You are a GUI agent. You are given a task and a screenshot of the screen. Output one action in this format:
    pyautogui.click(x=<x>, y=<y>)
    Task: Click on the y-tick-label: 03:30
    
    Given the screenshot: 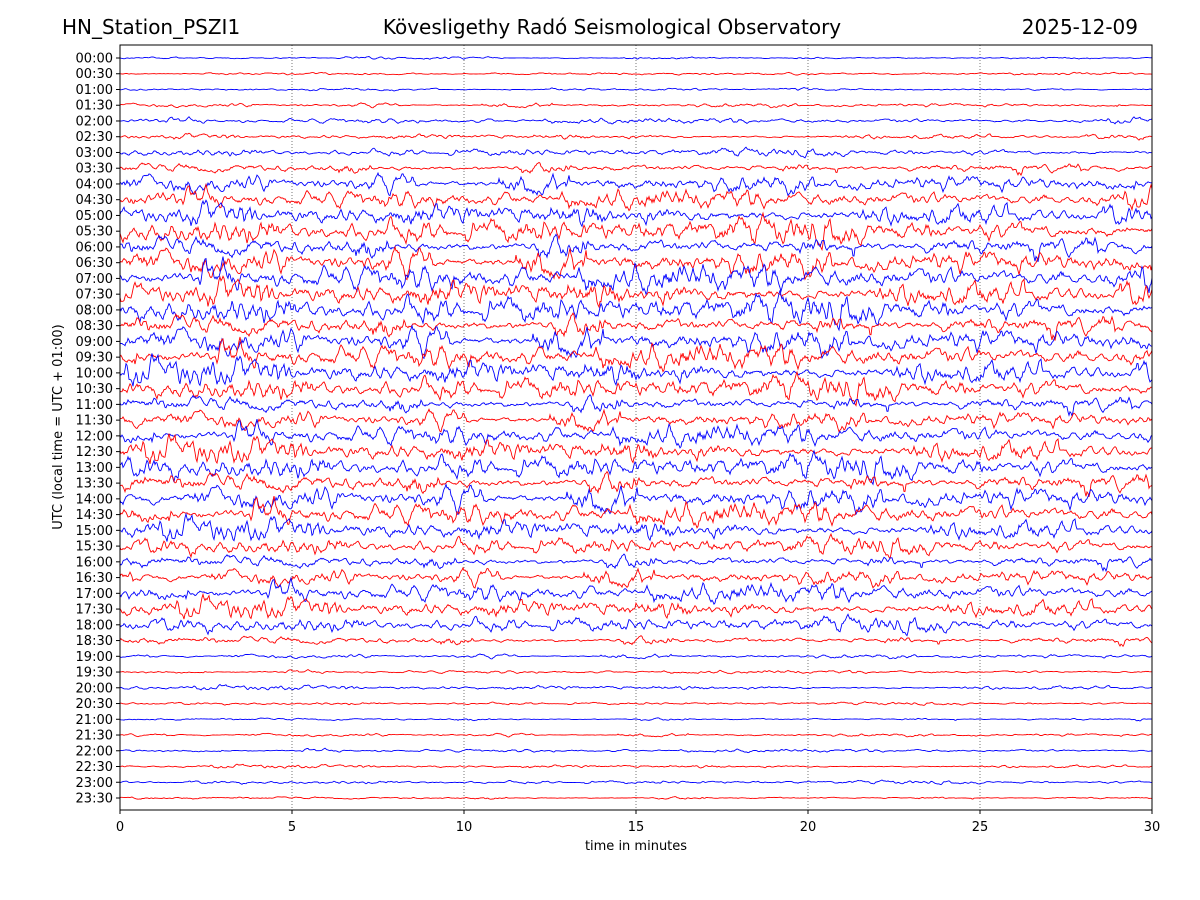 What is the action you would take?
    pyautogui.click(x=94, y=169)
    